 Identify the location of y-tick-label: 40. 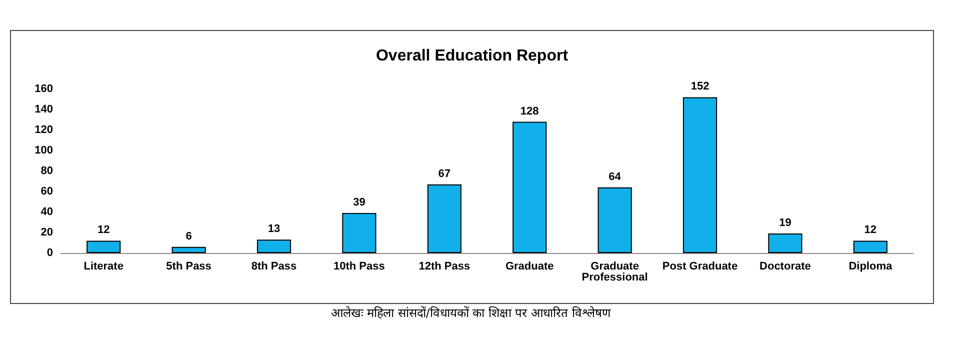
(46, 212).